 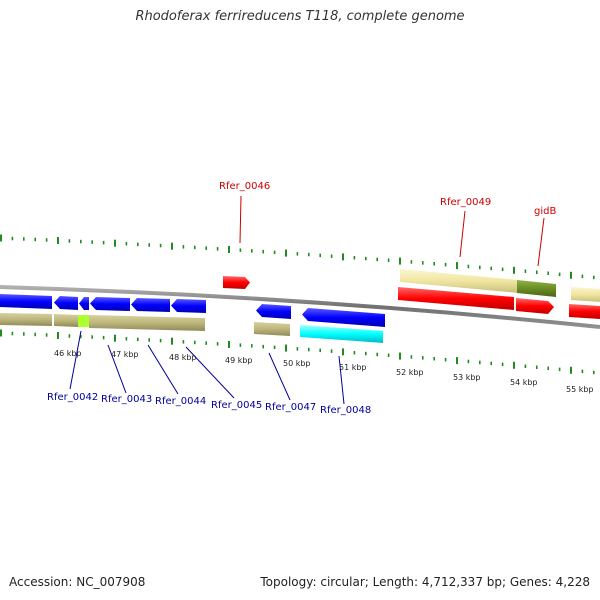 What do you see at coordinates (465, 202) in the screenshot?
I see `label-rfer-0049: Rfer_0049` at bounding box center [465, 202].